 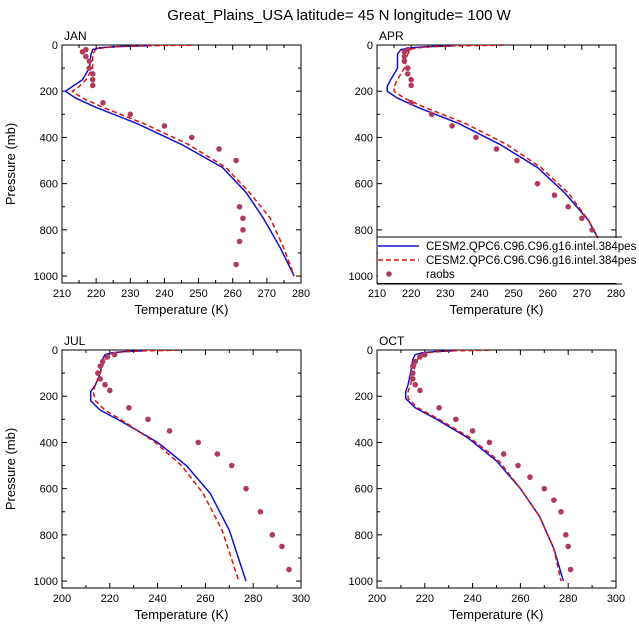 What do you see at coordinates (531, 261) in the screenshot?
I see `legend-entry: CESM2.QPC6.C96.C96.g16.intel.384pes` at bounding box center [531, 261].